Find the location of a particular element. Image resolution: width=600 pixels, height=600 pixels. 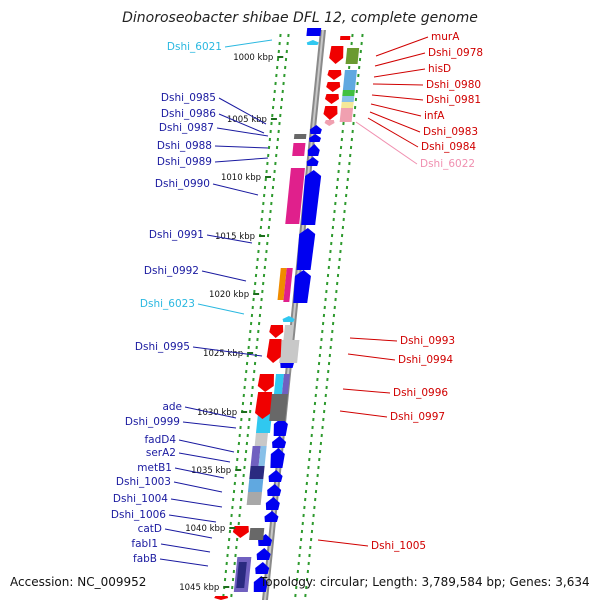

gene-feature-bottom-r is located at coordinates (221, 598).